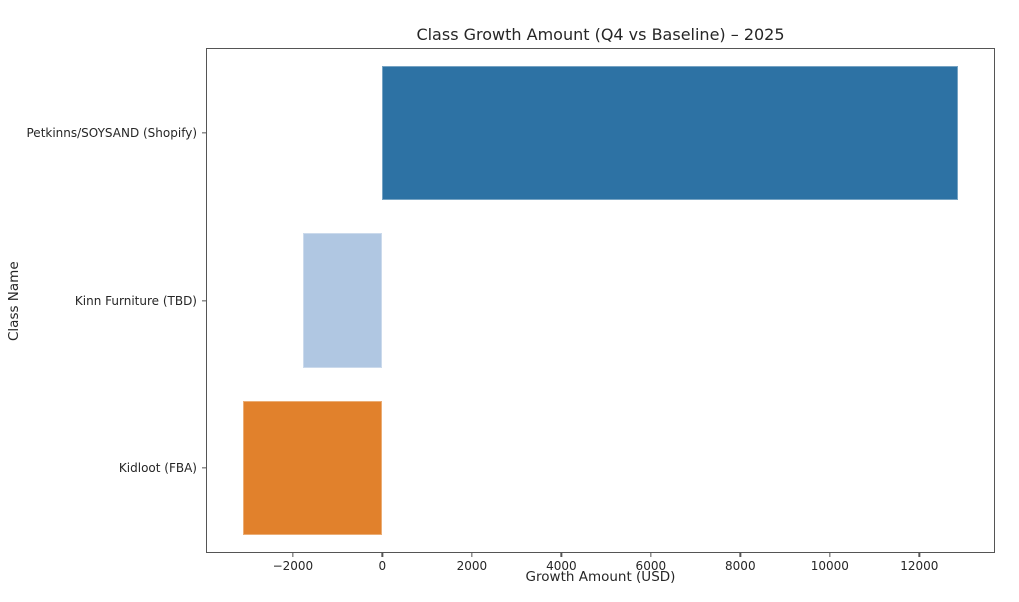  I want to click on x-tick-label-8000: 8000, so click(740, 566).